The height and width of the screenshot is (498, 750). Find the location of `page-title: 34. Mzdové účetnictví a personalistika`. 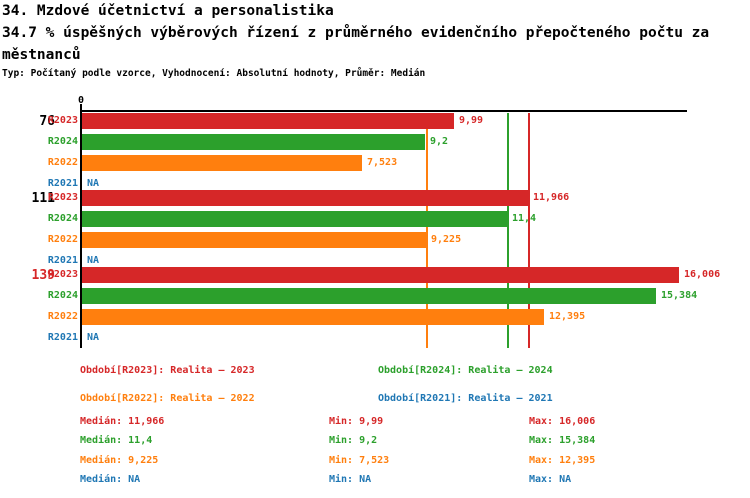

page-title: 34. Mzdové účetnictví a personalistika is located at coordinates (168, 11).